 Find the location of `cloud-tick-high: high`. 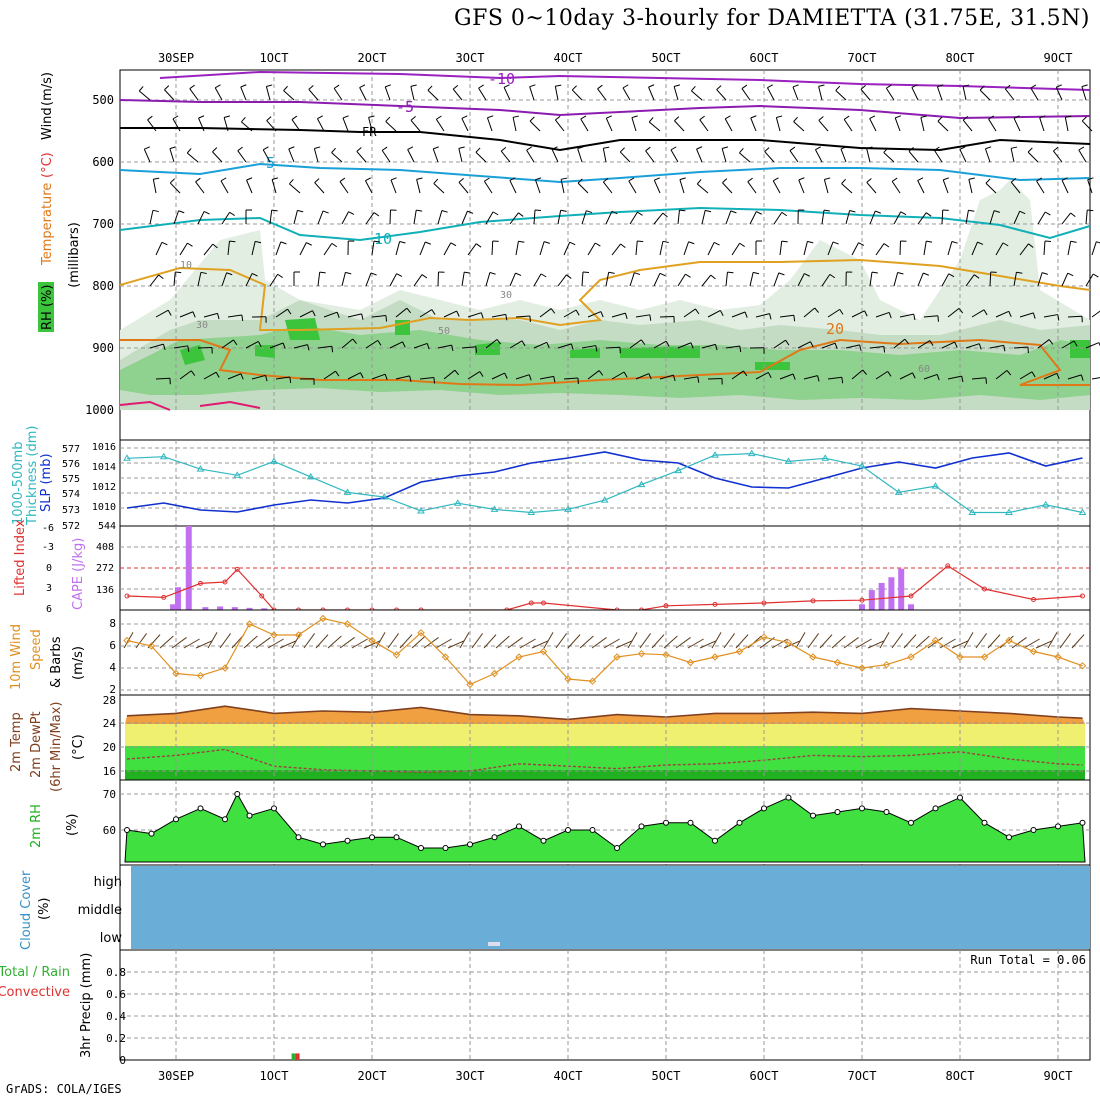

cloud-tick-high: high is located at coordinates (108, 882).